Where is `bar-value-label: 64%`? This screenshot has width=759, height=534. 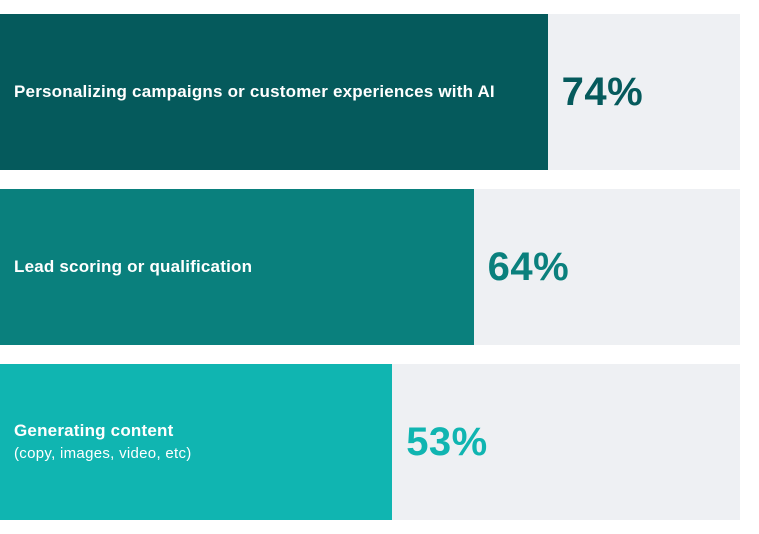 bar-value-label: 64% is located at coordinates (528, 266).